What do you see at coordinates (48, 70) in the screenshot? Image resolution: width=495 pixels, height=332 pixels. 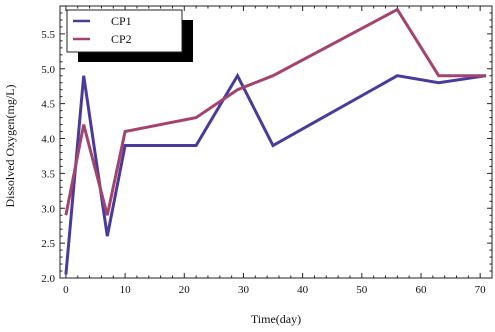 I see `y-tick-label: 5.0` at bounding box center [48, 70].